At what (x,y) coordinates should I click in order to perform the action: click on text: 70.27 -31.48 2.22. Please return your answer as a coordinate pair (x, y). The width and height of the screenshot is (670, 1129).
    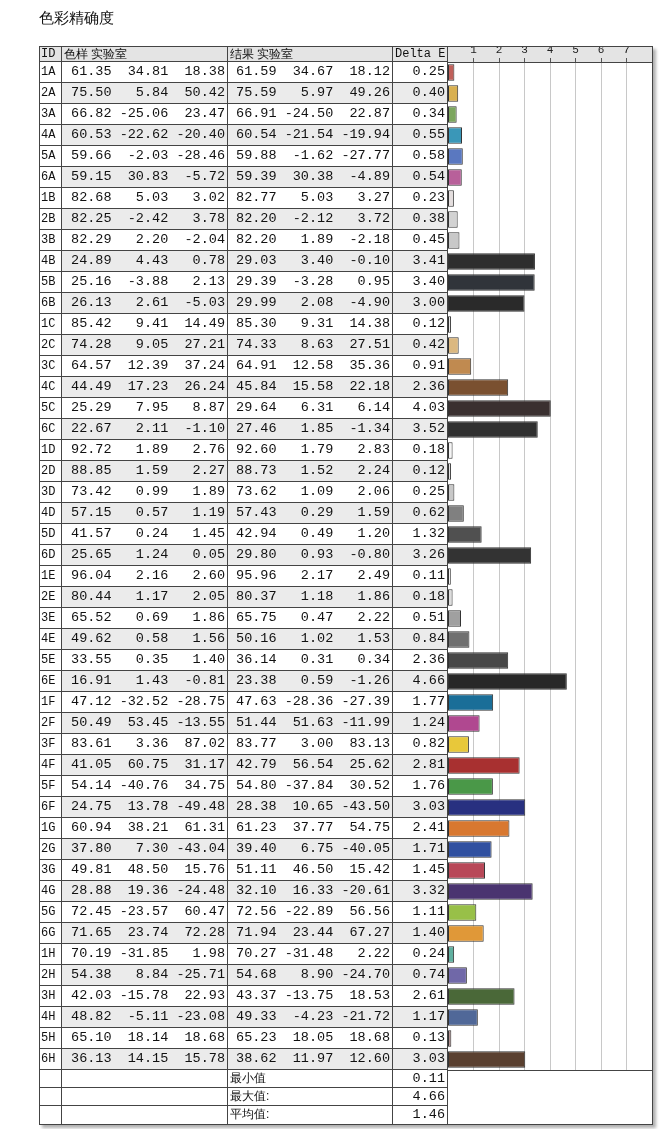
    Looking at the image, I should click on (310, 954).